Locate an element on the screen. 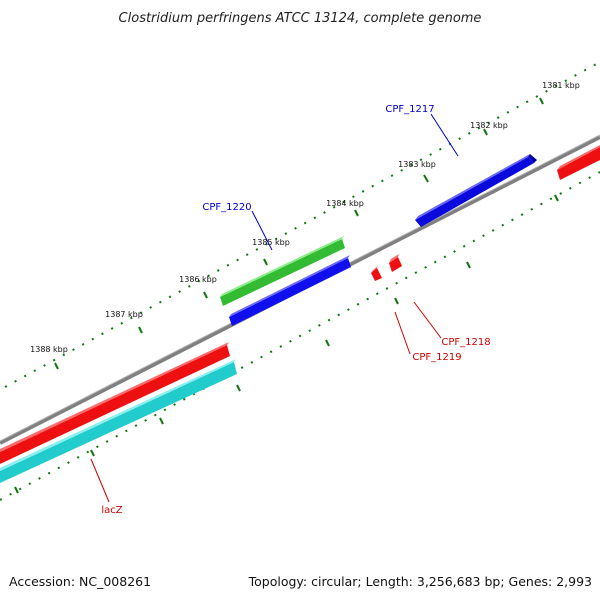  cpf-1217-leader is located at coordinates (444, 135).